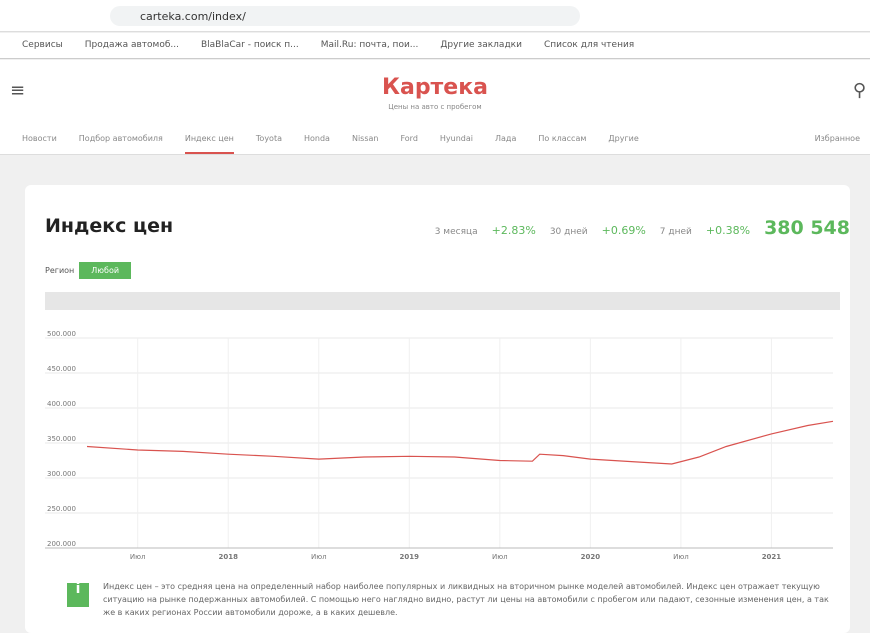 This screenshot has height=633, width=870. What do you see at coordinates (105, 270) in the screenshot?
I see `region-button: Любой` at bounding box center [105, 270].